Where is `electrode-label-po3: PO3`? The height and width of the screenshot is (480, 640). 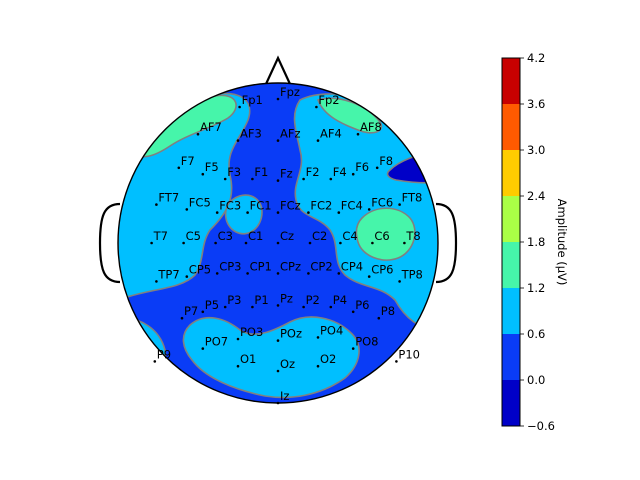 electrode-label-po3: PO3 is located at coordinates (251, 332).